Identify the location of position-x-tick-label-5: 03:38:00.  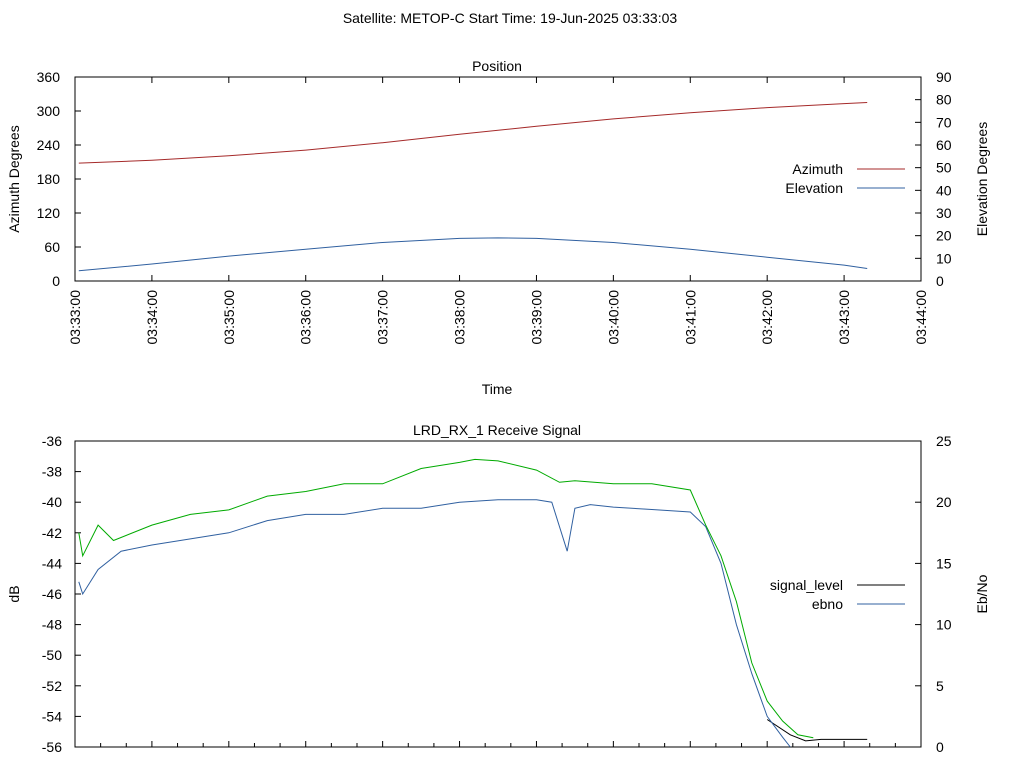
(460, 317).